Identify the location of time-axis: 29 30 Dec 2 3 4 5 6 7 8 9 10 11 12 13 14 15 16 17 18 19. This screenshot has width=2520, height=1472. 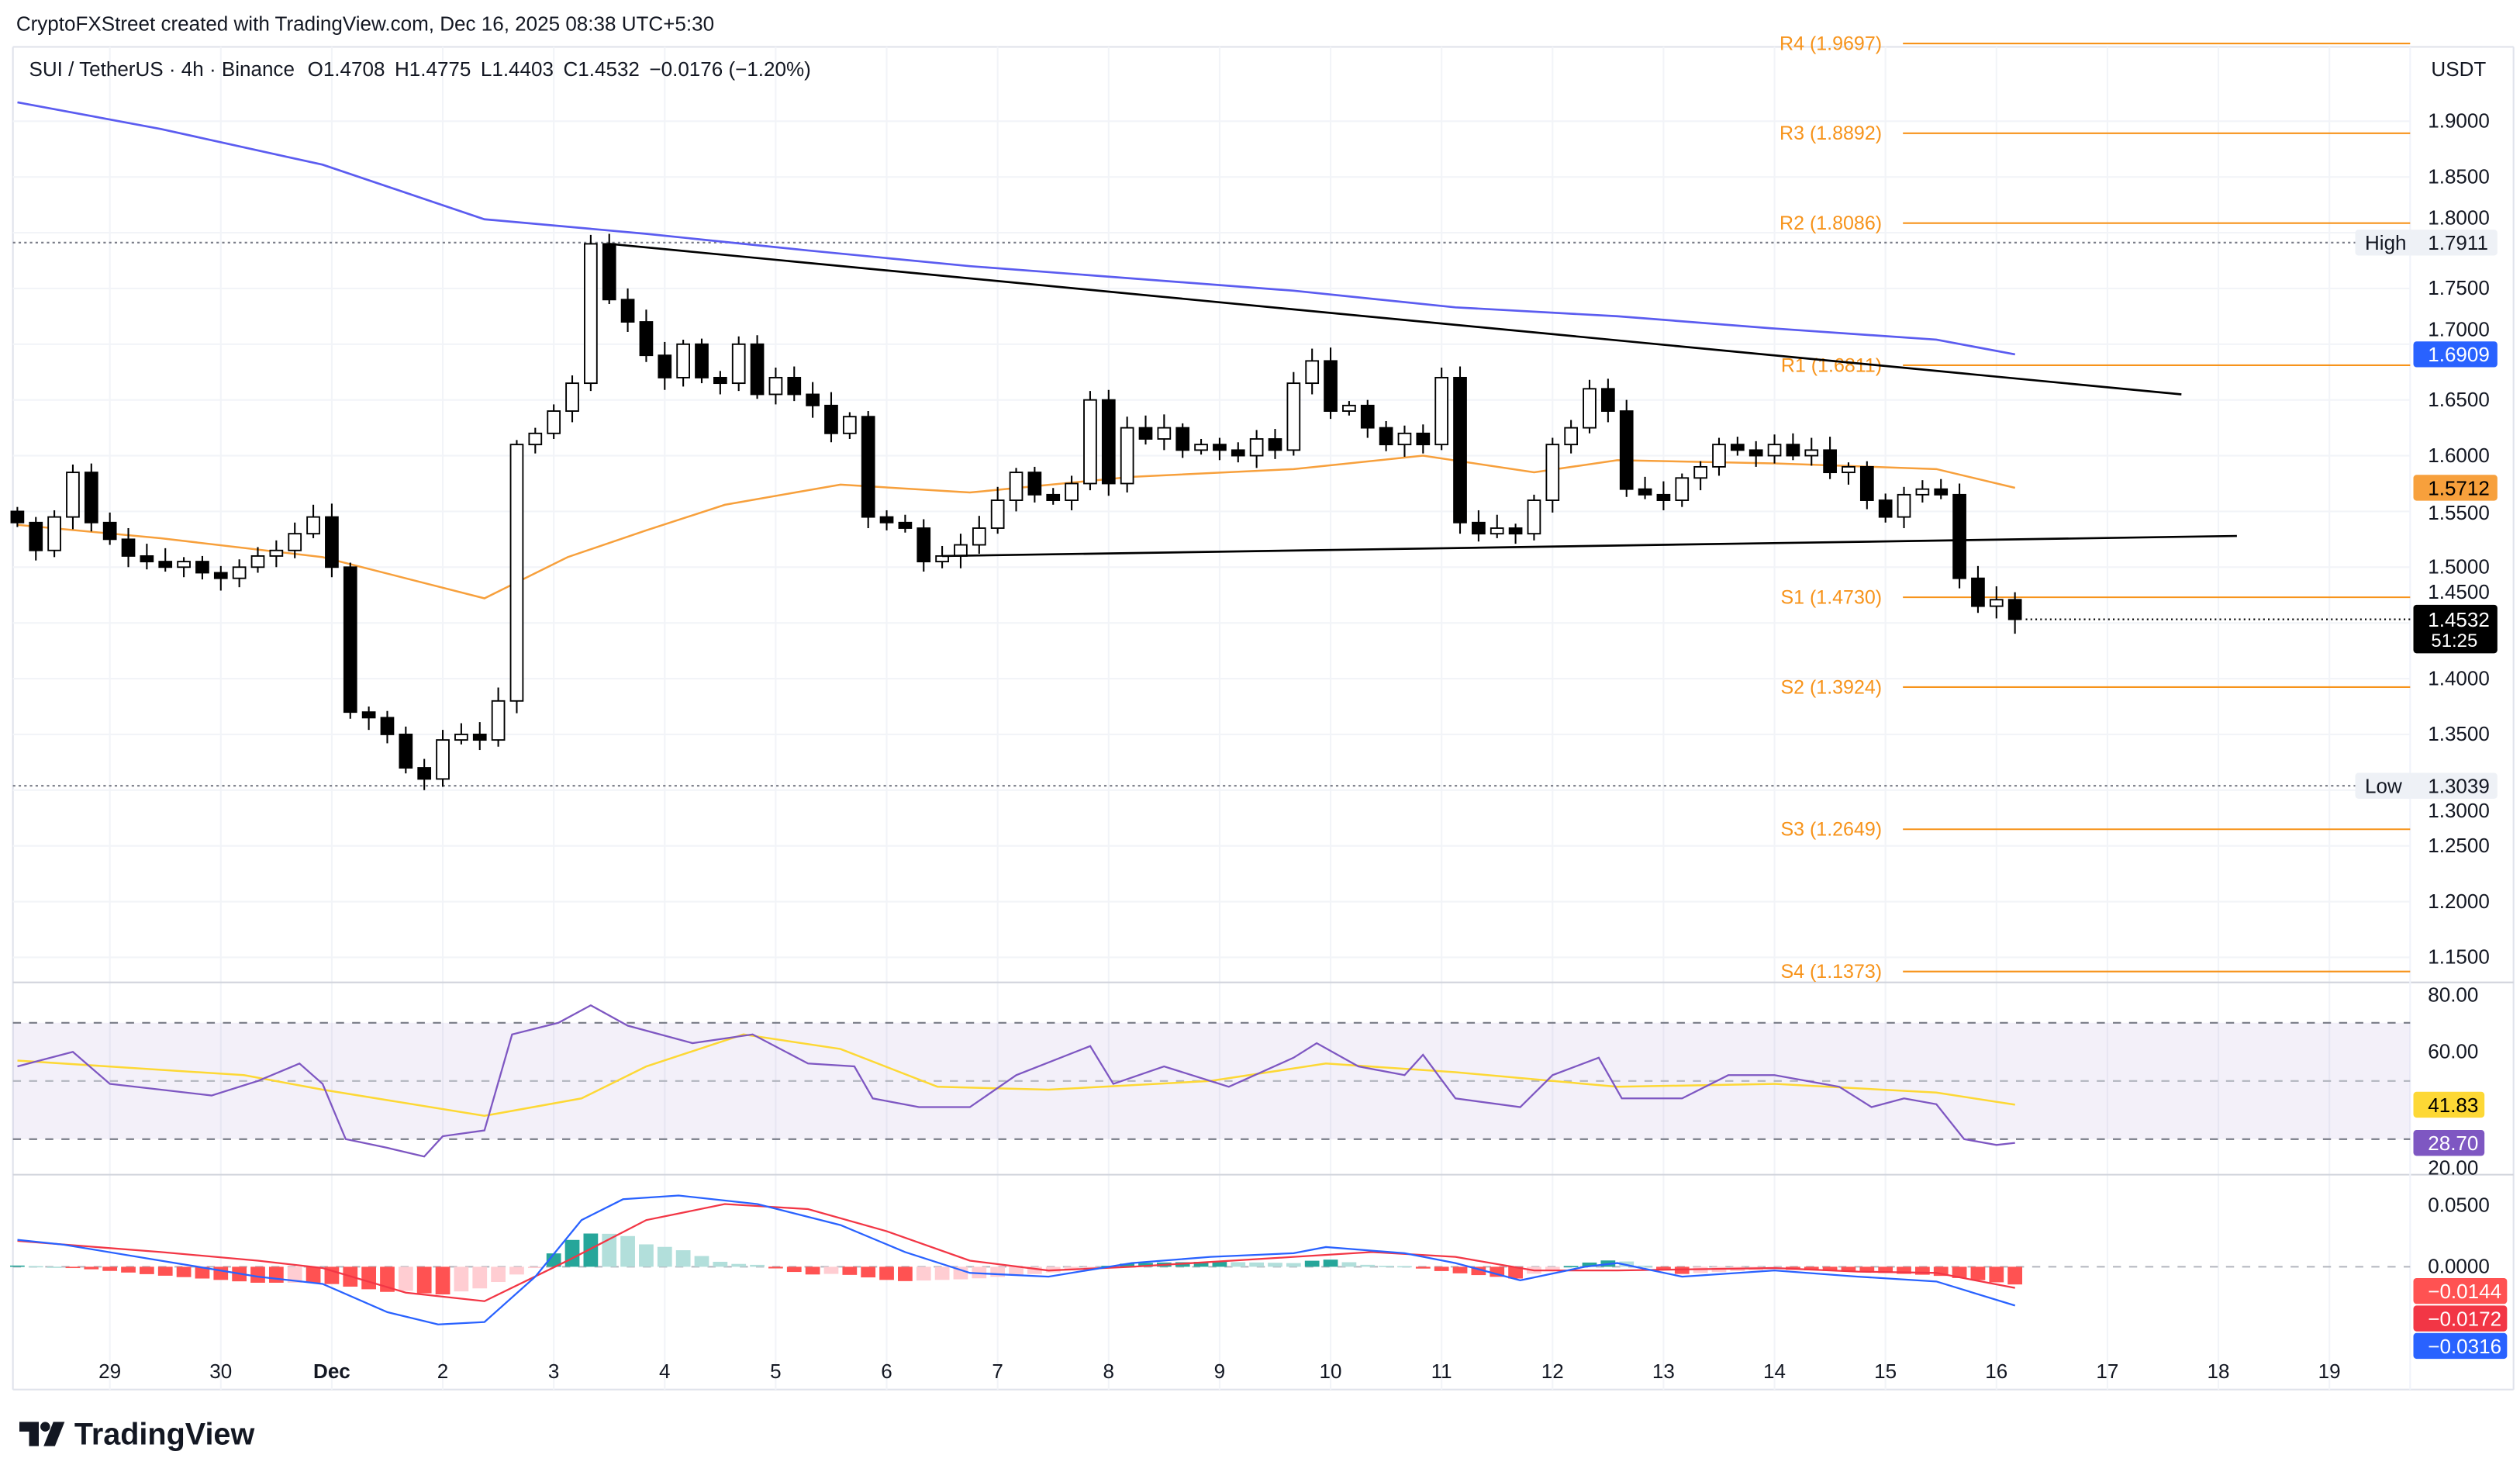
(1219, 1371).